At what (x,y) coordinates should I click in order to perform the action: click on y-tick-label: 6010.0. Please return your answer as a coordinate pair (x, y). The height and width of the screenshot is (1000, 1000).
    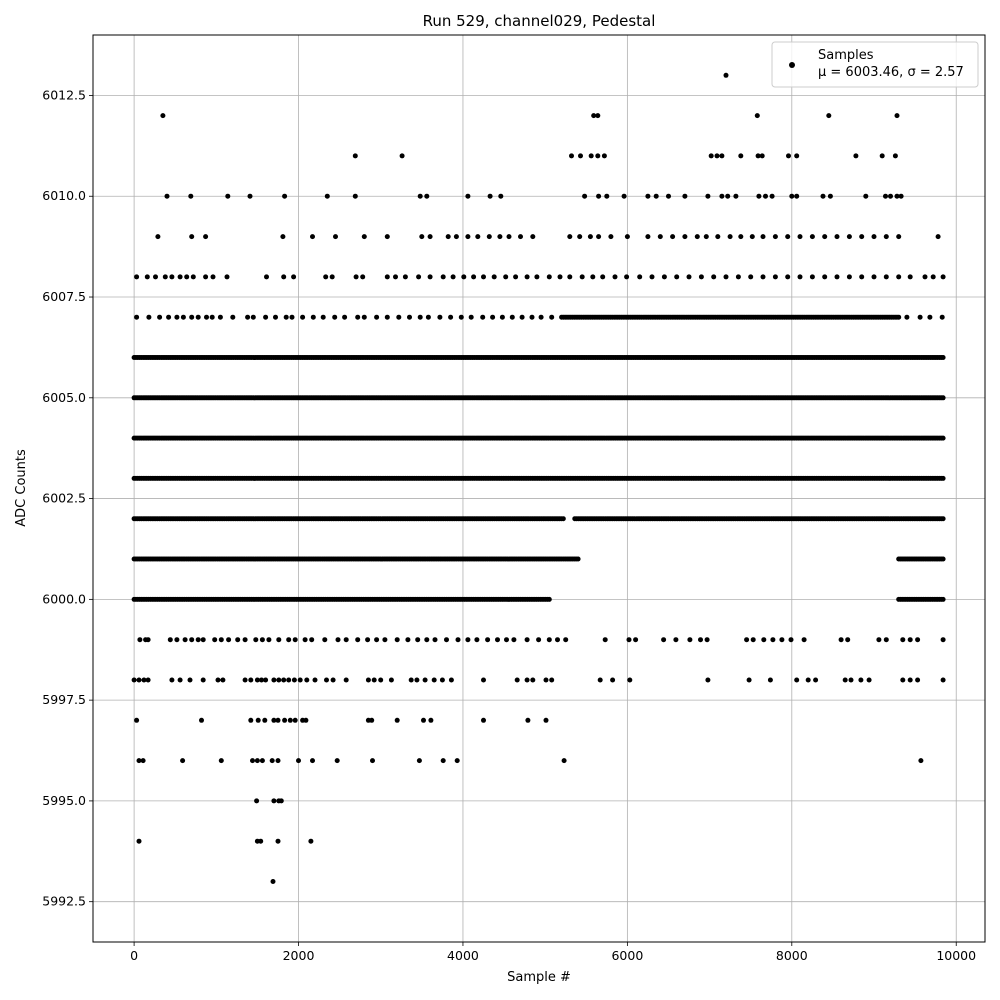
    Looking at the image, I should click on (64, 195).